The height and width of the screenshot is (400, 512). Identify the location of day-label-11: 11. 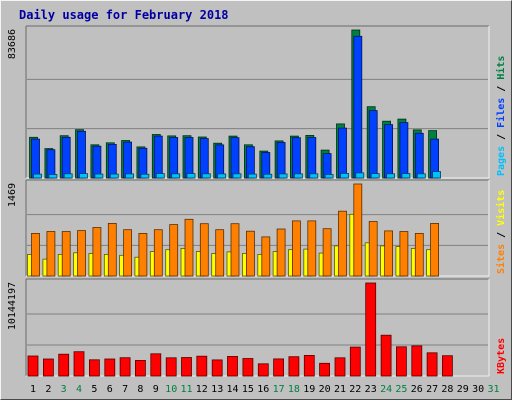
(186, 389).